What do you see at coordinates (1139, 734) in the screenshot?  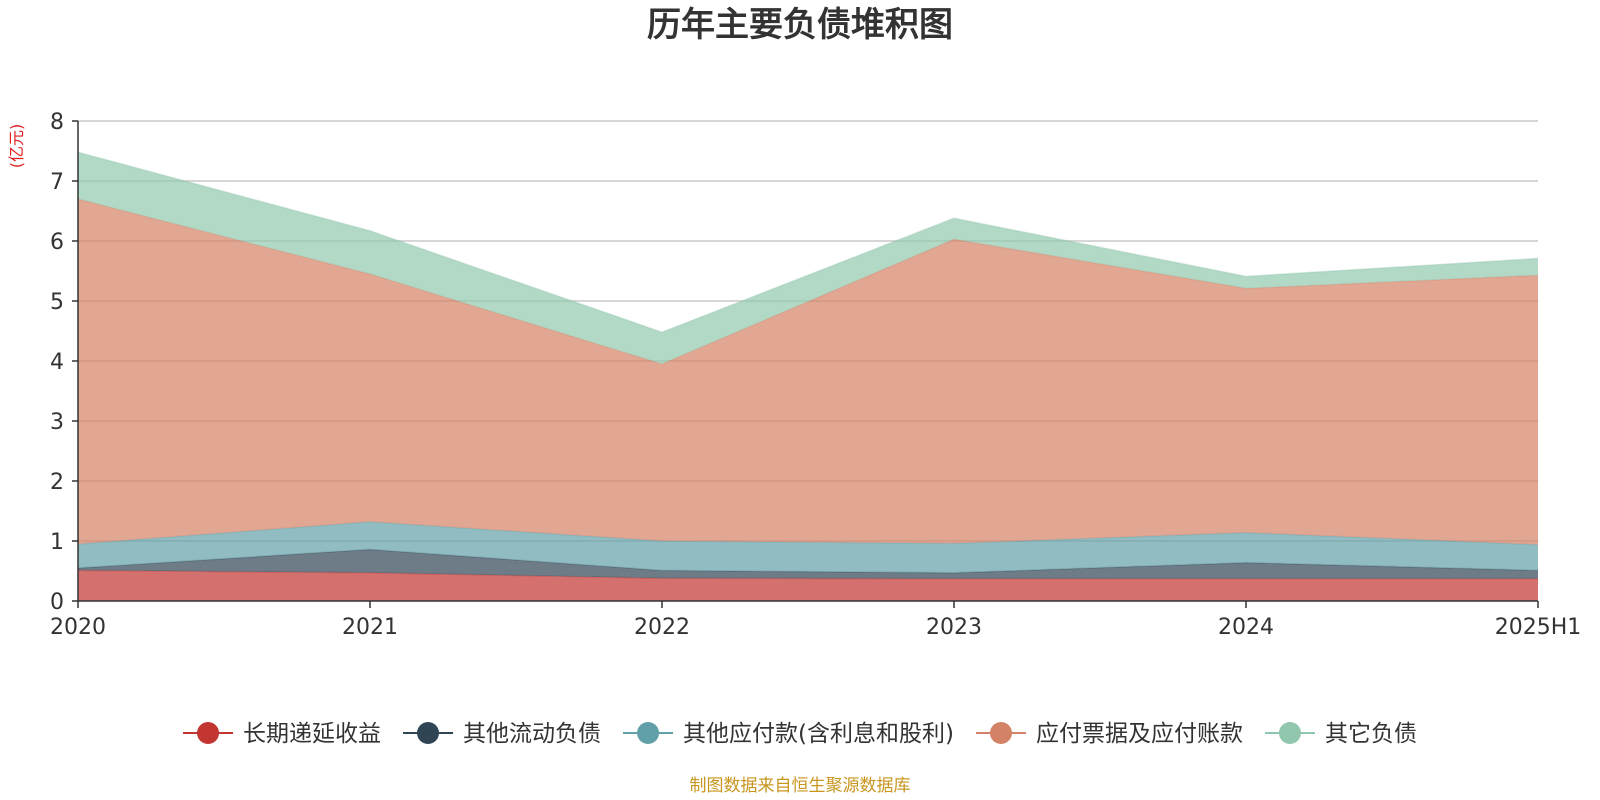 I see `legend-label: 应付票据及应付账款` at bounding box center [1139, 734].